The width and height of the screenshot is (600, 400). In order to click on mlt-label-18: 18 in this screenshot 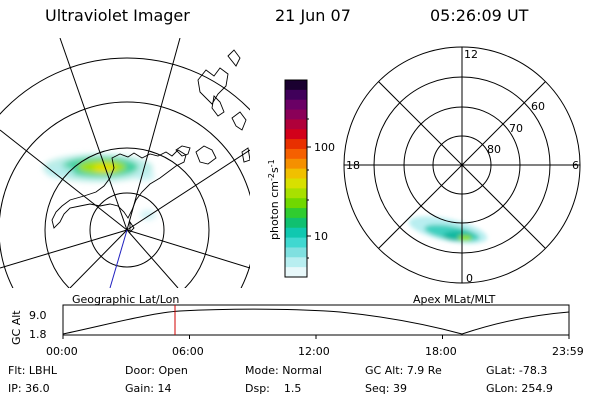, I will do `click(353, 165)`.